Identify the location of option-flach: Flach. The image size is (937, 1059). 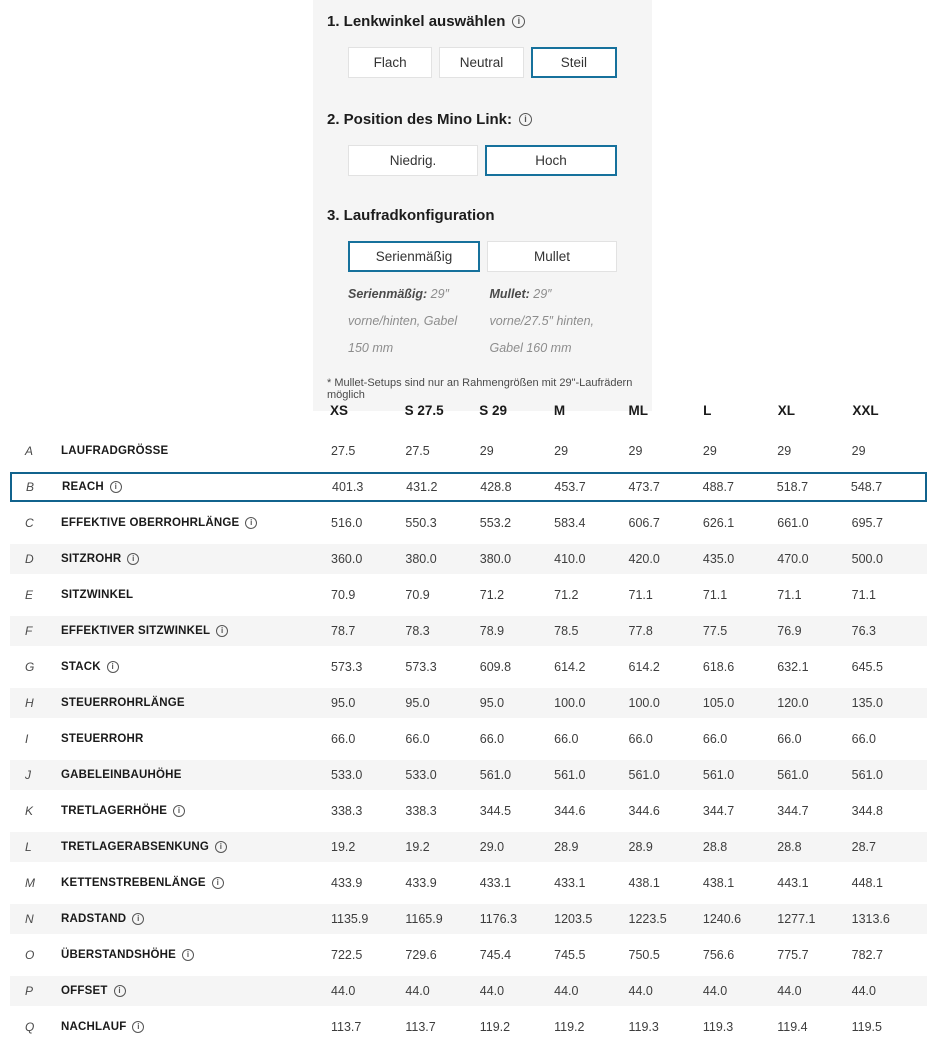
(390, 62).